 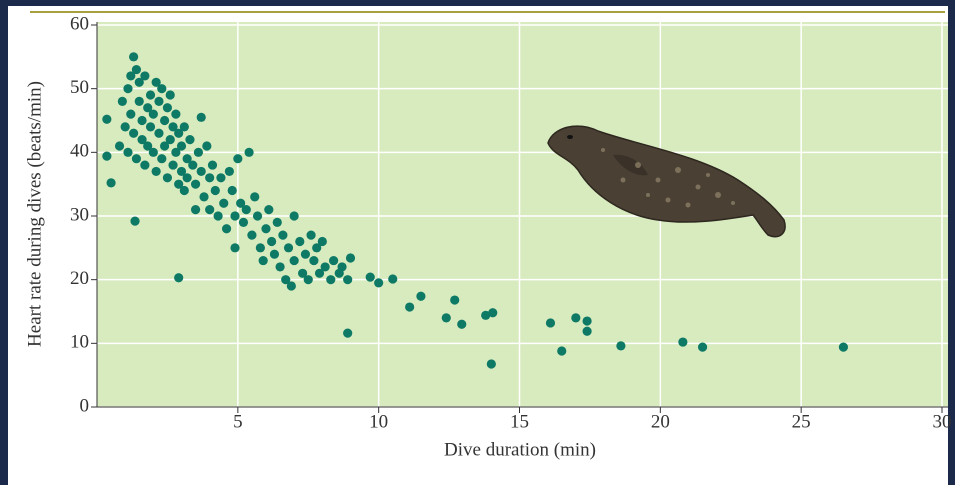 What do you see at coordinates (666, 181) in the screenshot?
I see `seal-illustration` at bounding box center [666, 181].